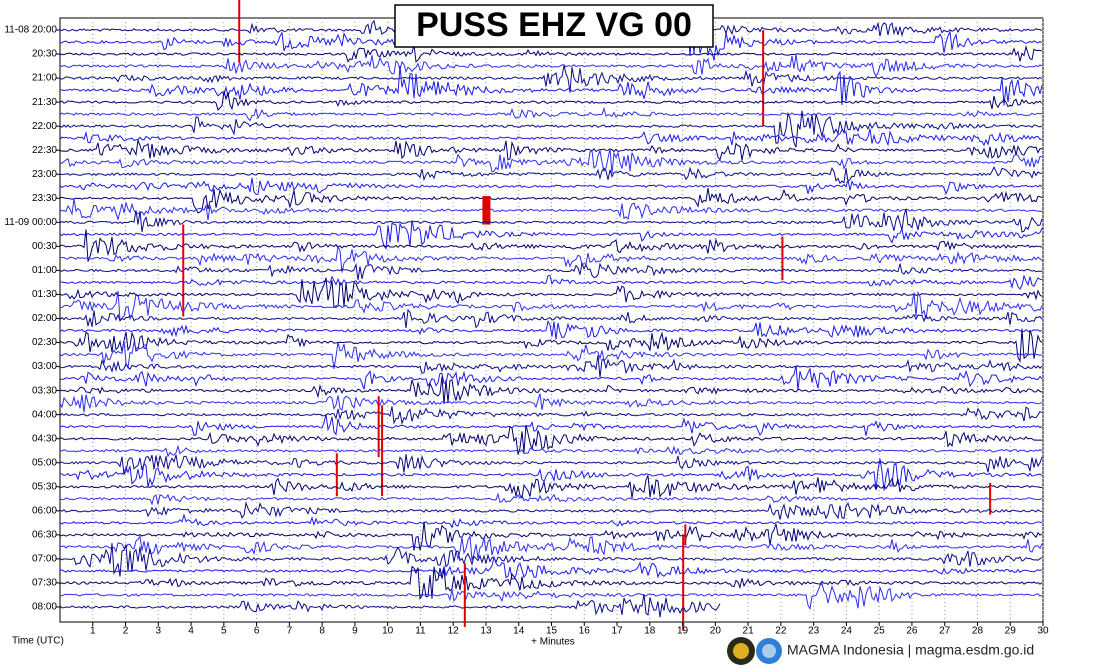 This screenshot has width=1102, height=669. Describe the element at coordinates (781, 631) in the screenshot. I see `x-tick-label: 22` at that location.